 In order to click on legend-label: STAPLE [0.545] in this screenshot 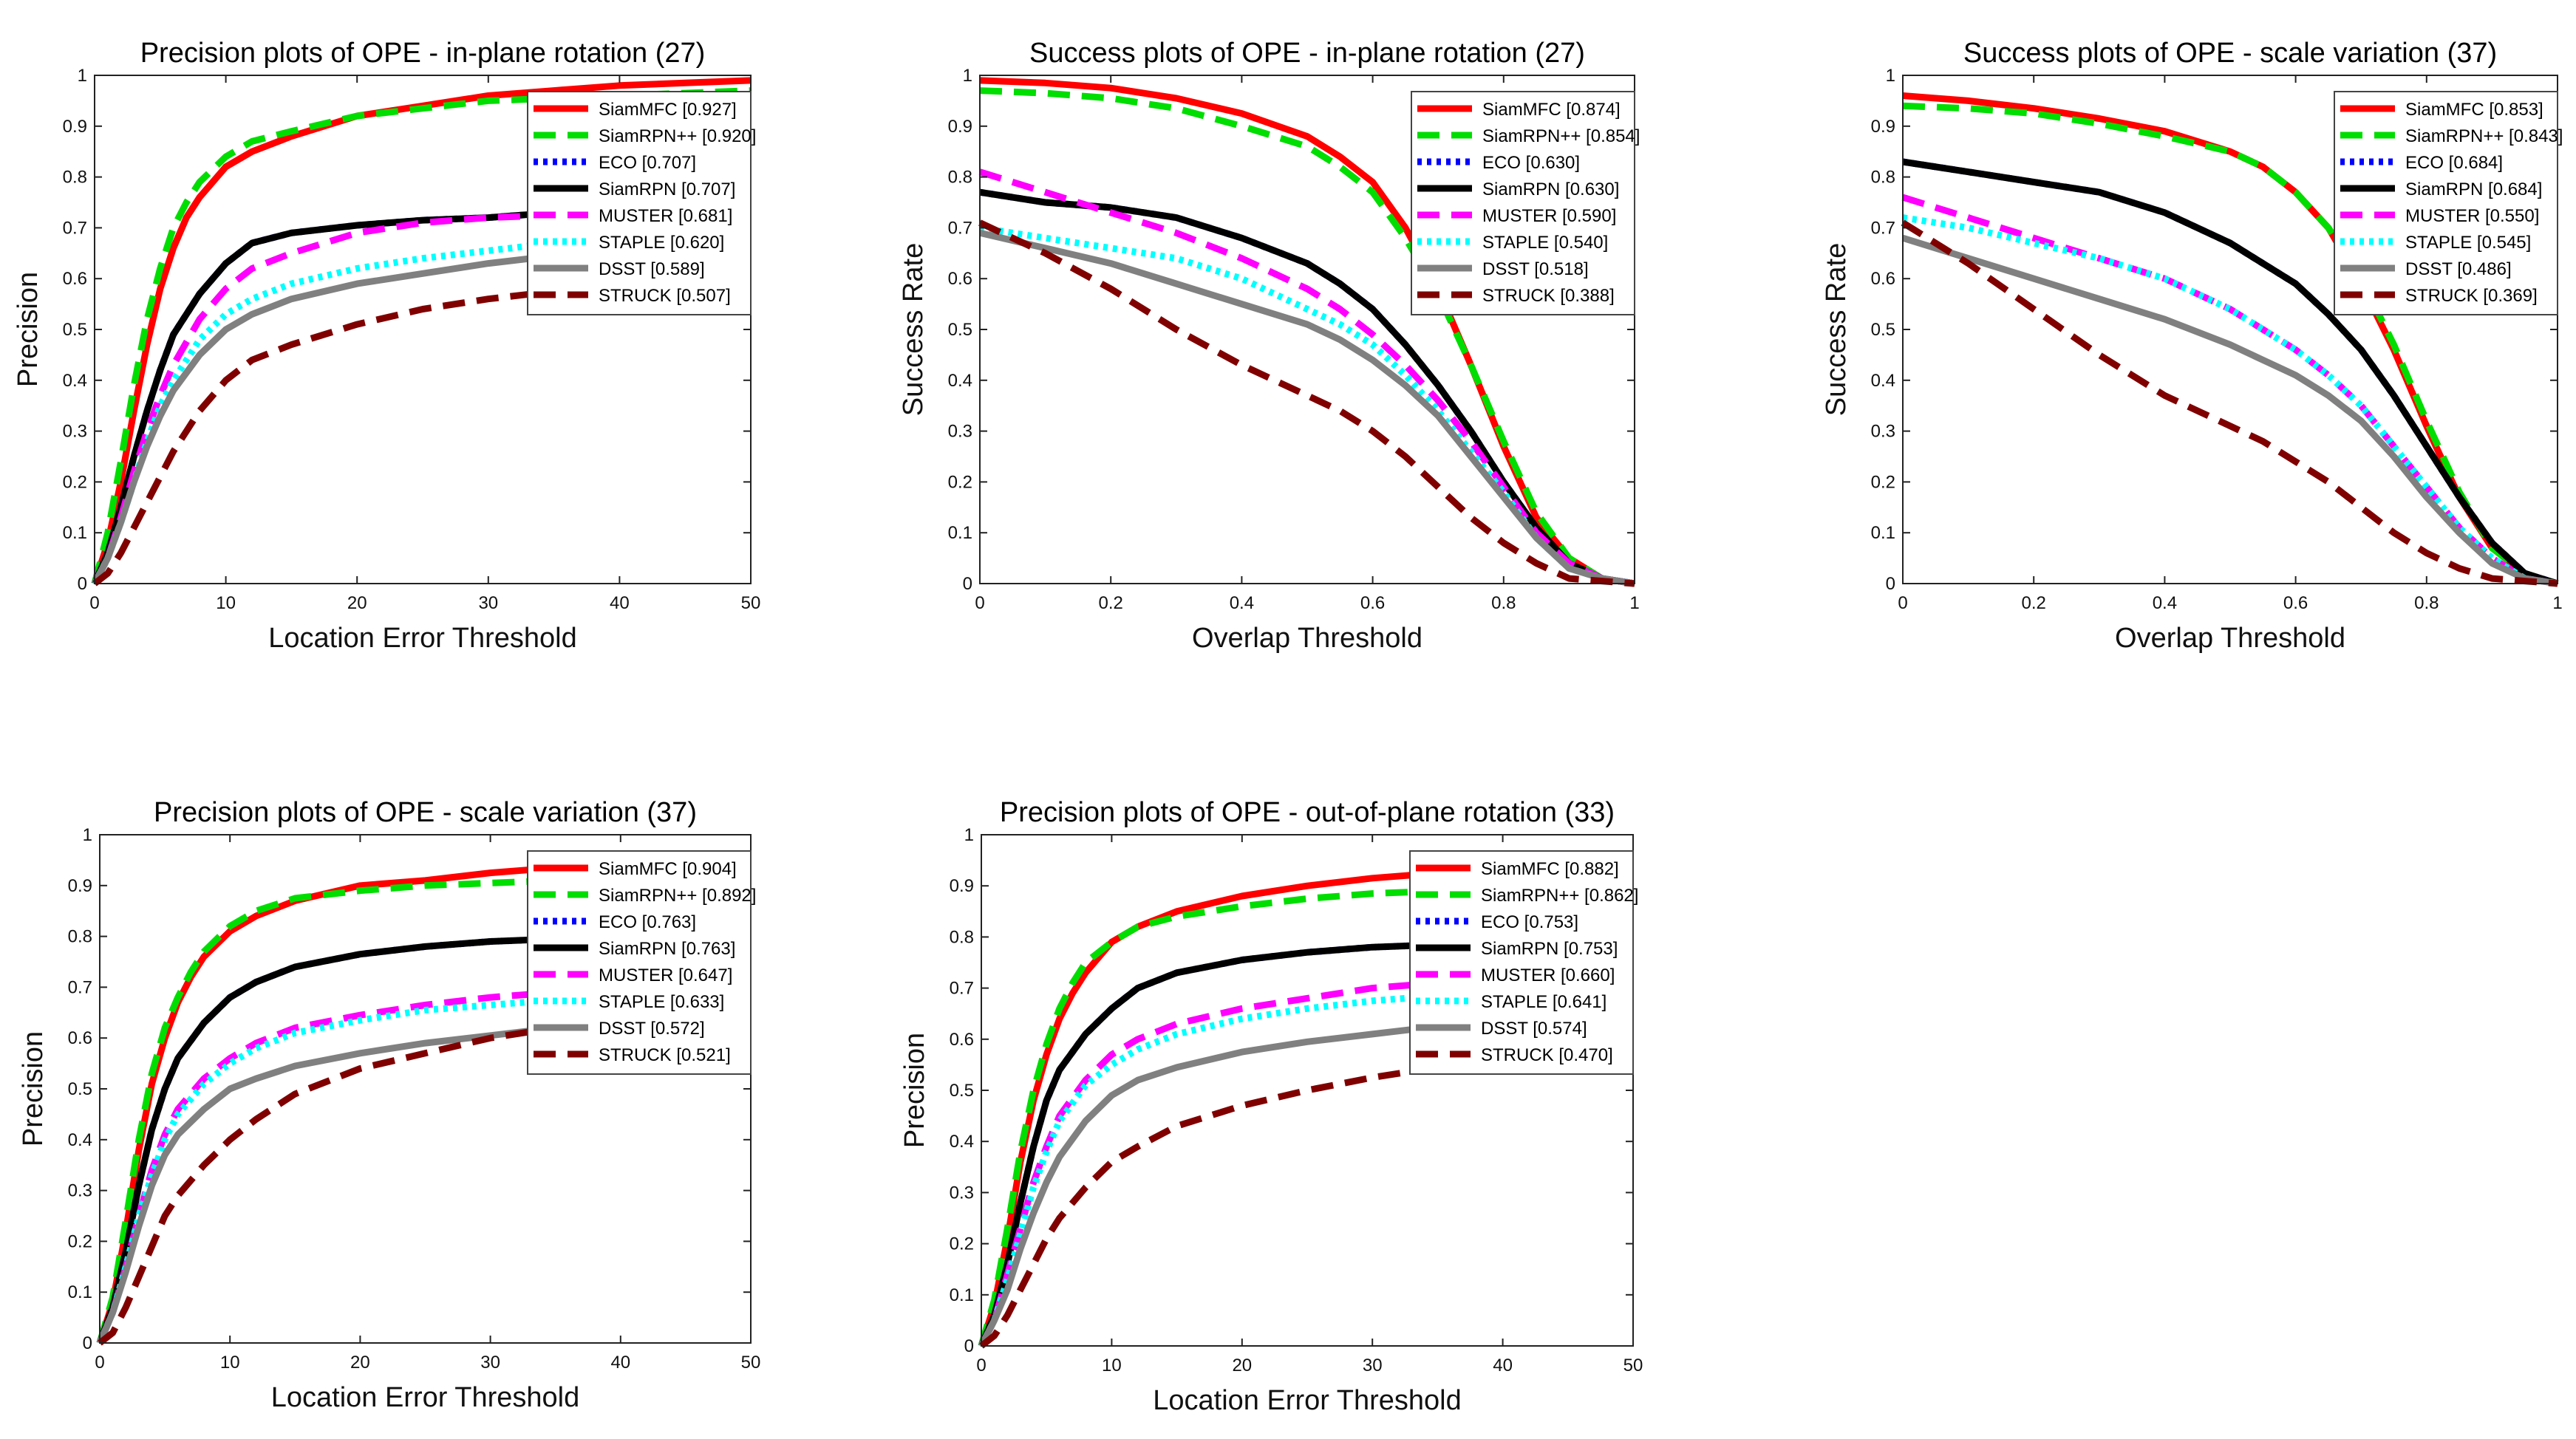, I will do `click(2468, 243)`.